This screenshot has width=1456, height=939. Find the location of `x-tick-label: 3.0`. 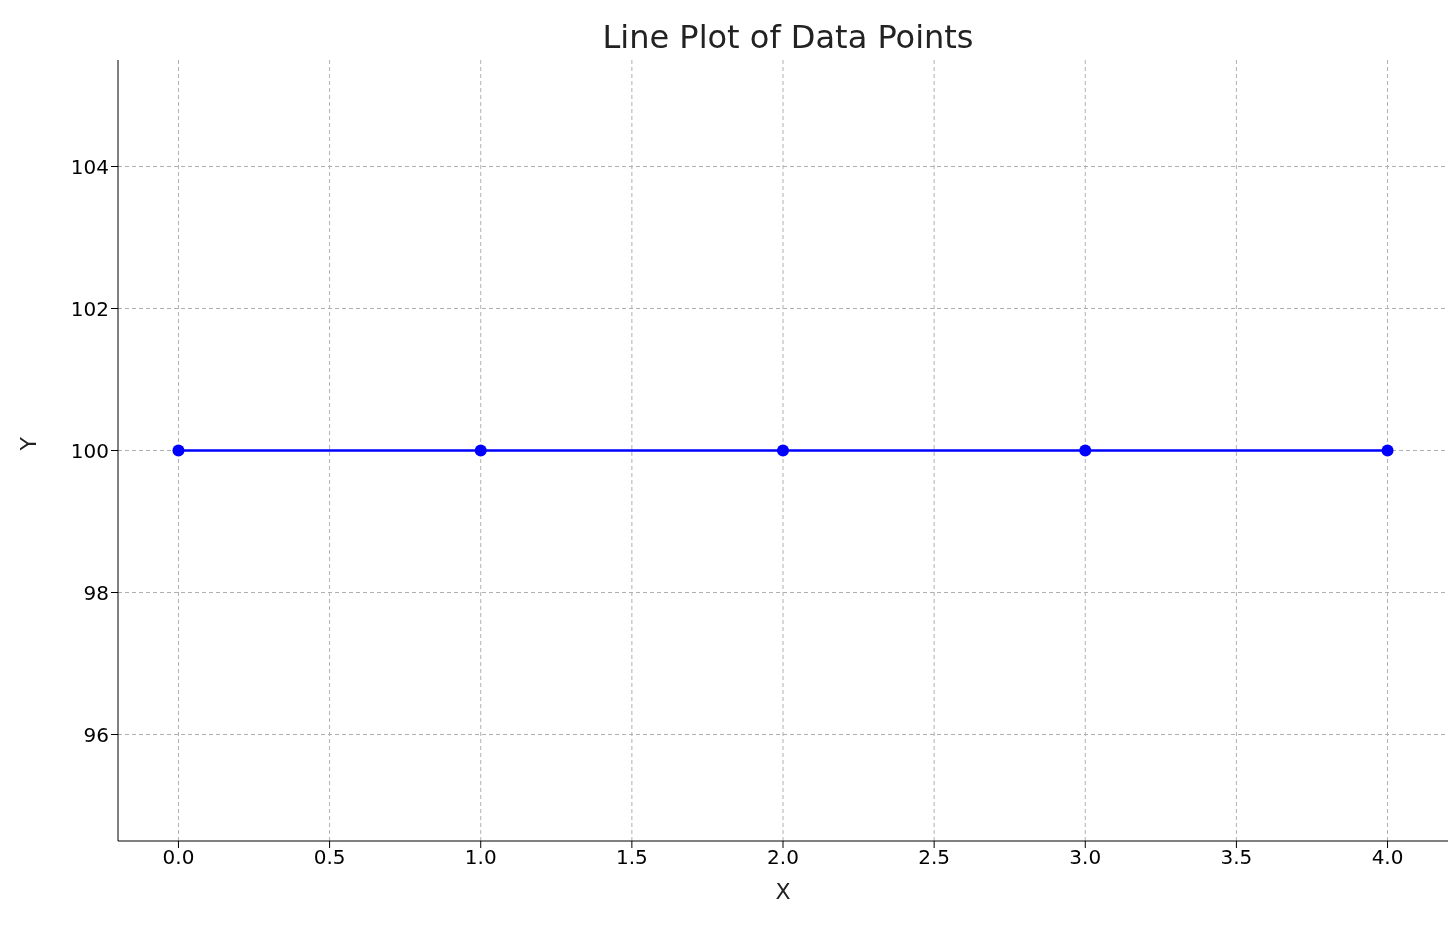

x-tick-label: 3.0 is located at coordinates (1085, 857).